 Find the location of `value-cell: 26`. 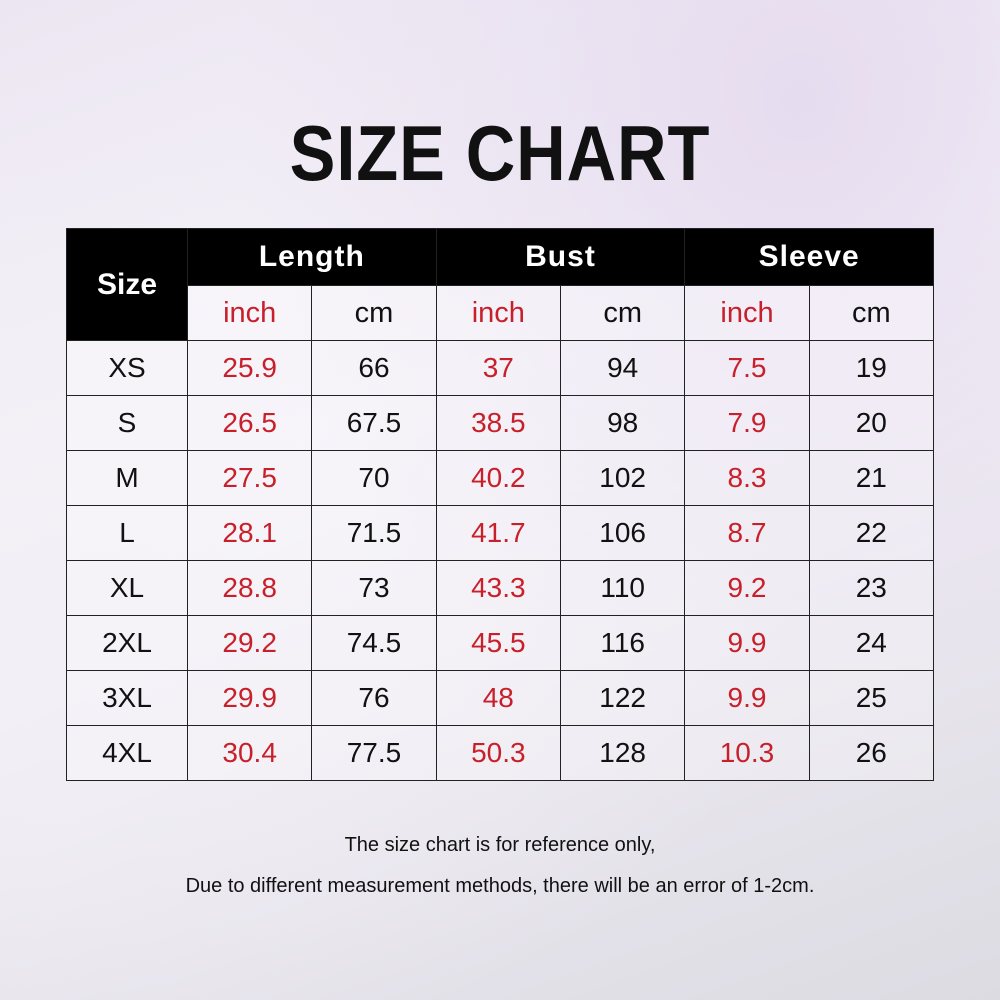

value-cell: 26 is located at coordinates (871, 753).